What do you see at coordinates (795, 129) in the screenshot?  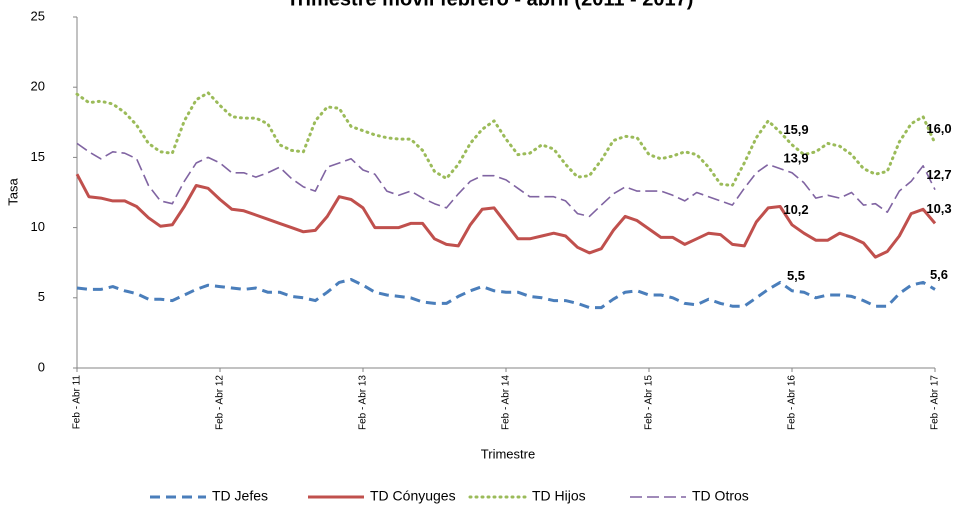 I see `data-label: 15,9` at bounding box center [795, 129].